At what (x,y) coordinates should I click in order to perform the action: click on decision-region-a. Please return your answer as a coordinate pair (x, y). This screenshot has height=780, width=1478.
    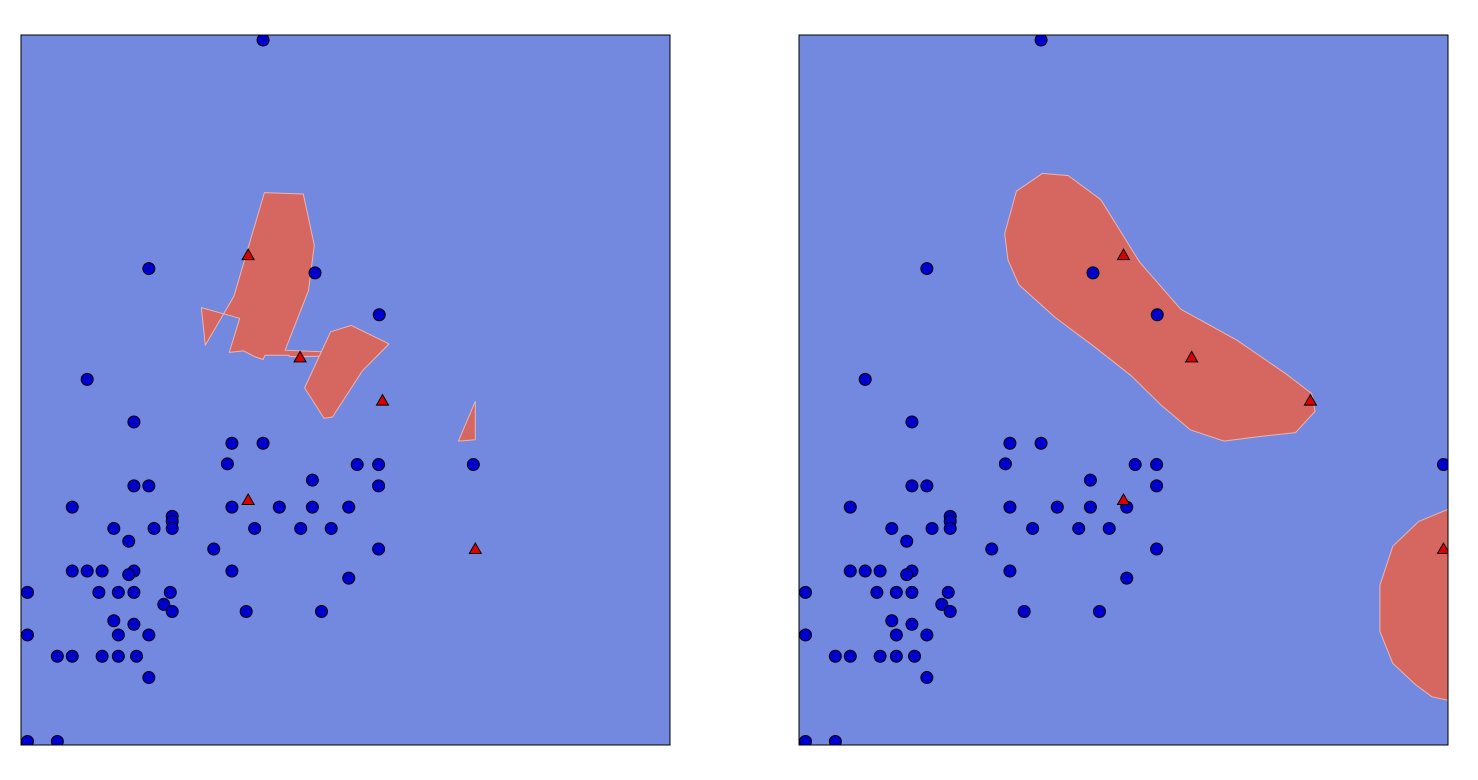
    Looking at the image, I should click on (1160, 307).